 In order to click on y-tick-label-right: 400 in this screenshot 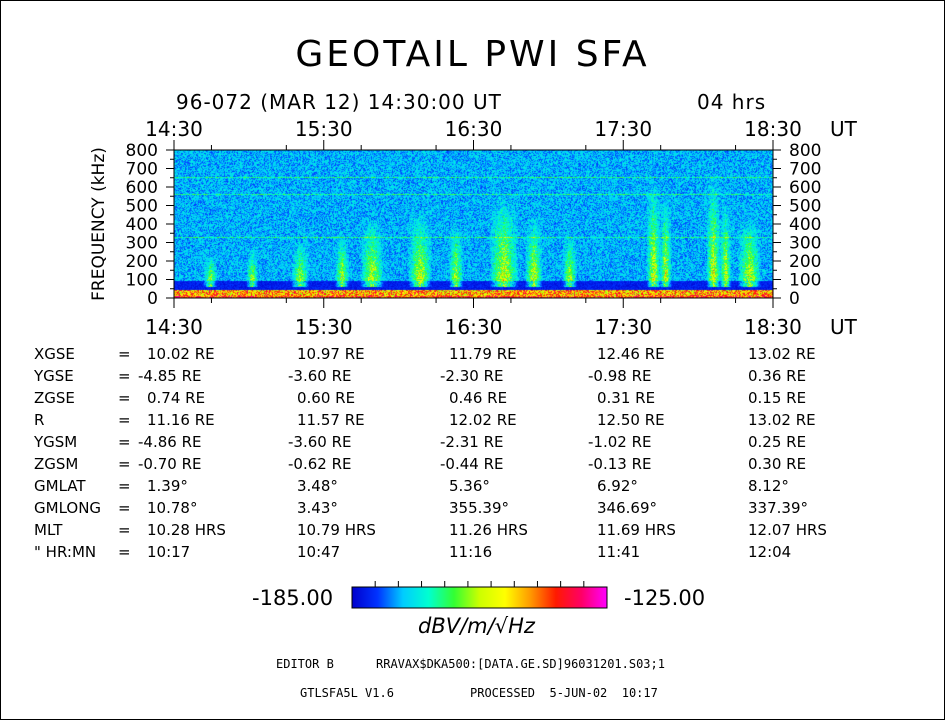, I will do `click(805, 225)`.